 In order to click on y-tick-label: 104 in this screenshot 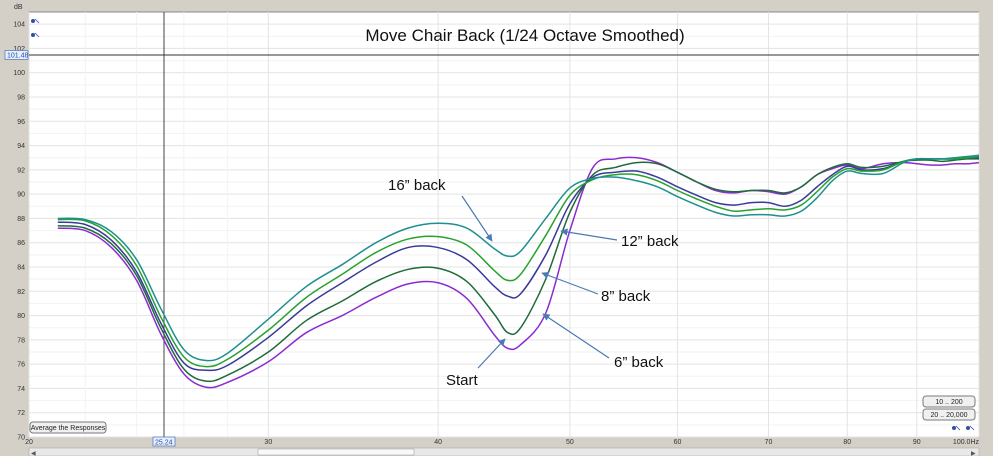, I will do `click(19, 25)`.